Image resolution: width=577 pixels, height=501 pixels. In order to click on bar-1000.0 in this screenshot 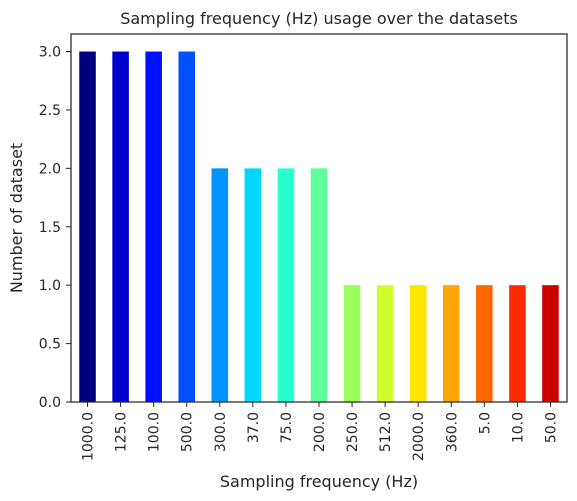, I will do `click(87, 227)`.